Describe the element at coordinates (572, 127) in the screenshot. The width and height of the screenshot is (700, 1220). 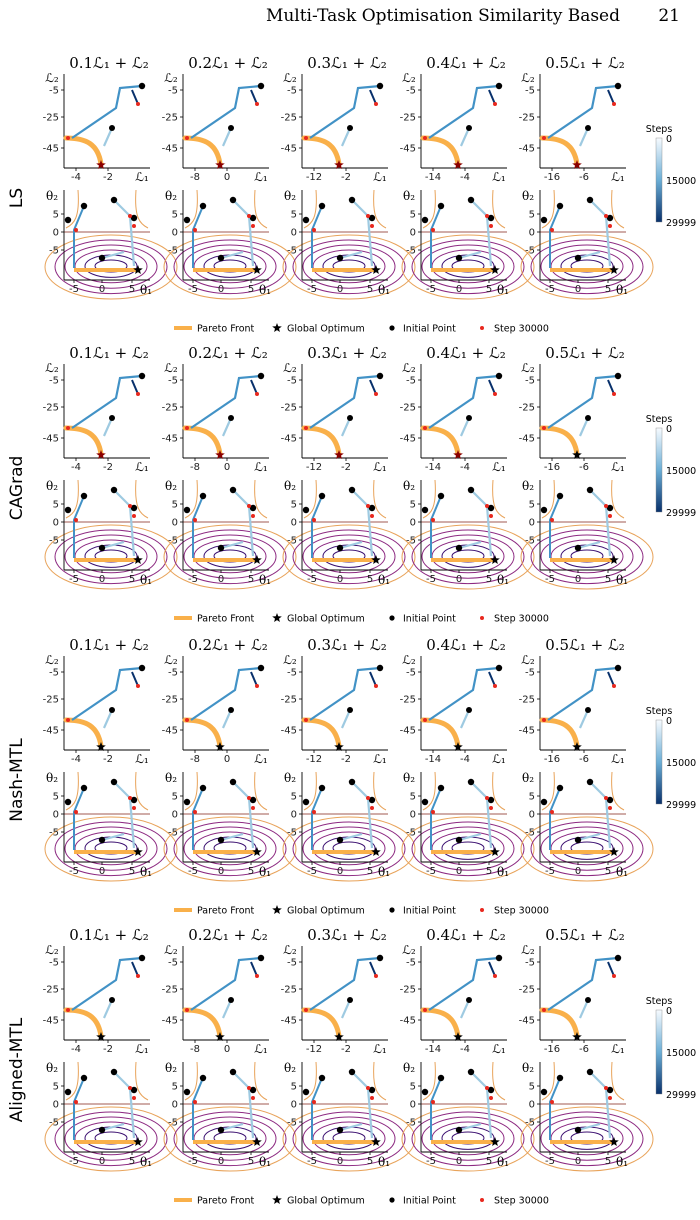
I see `loss-panel: -5 -25 -45 -16 -6 ℒ₂ ℒ₁` at that location.